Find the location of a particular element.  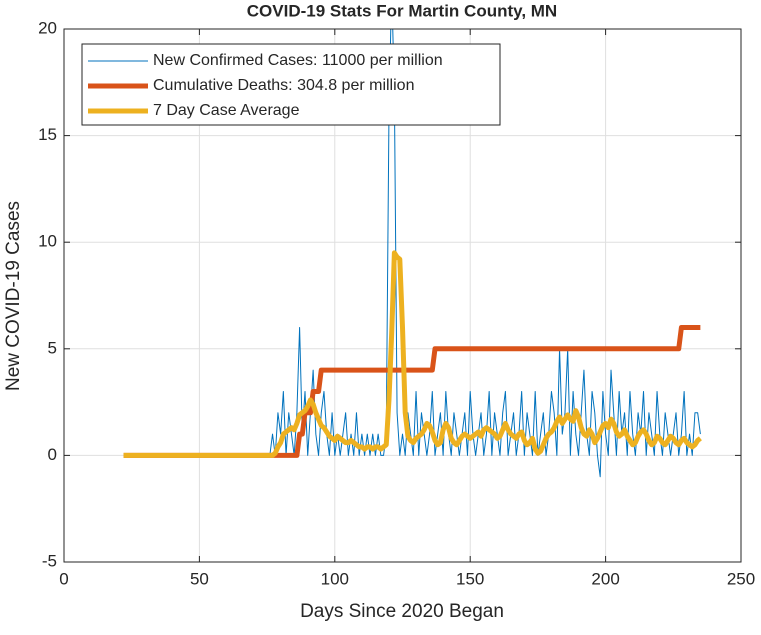

y-tick-label: 5 is located at coordinates (52, 347).